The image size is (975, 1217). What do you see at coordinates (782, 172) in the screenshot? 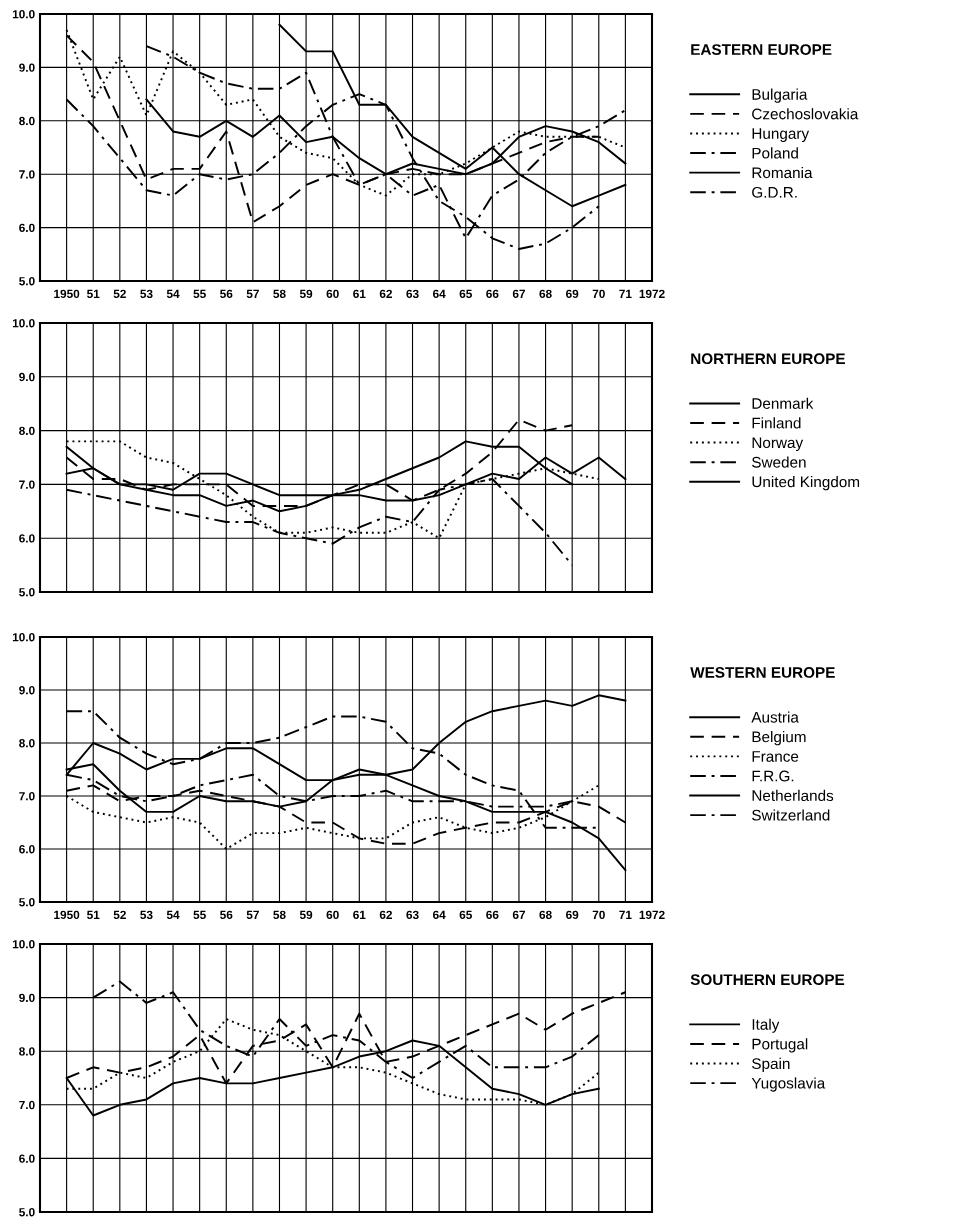
I see `legend-label: Romania` at bounding box center [782, 172].